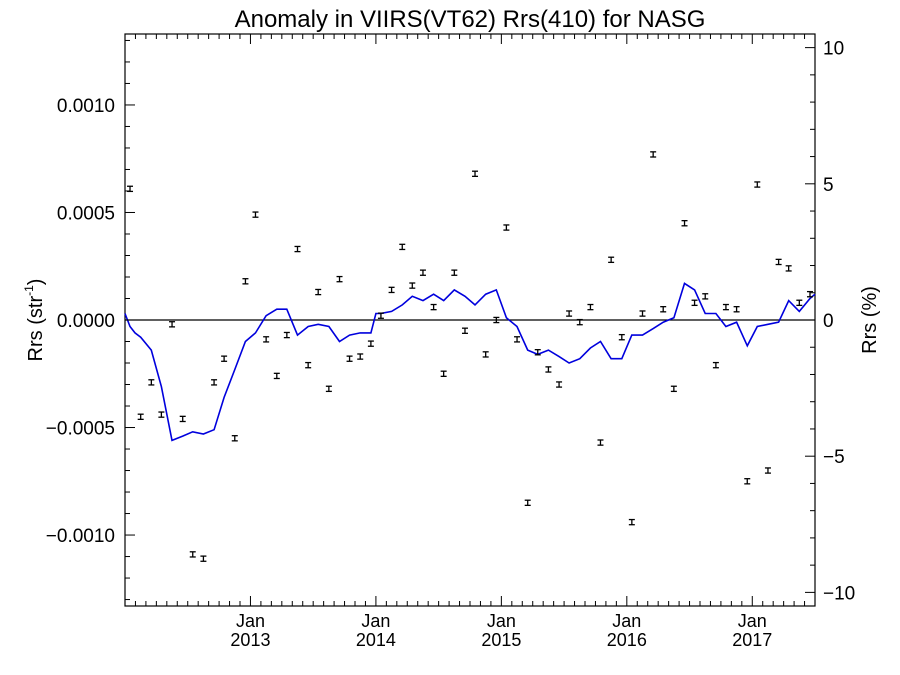 The image size is (900, 675). I want to click on left-axis-label-sup: -1, so click(29, 290).